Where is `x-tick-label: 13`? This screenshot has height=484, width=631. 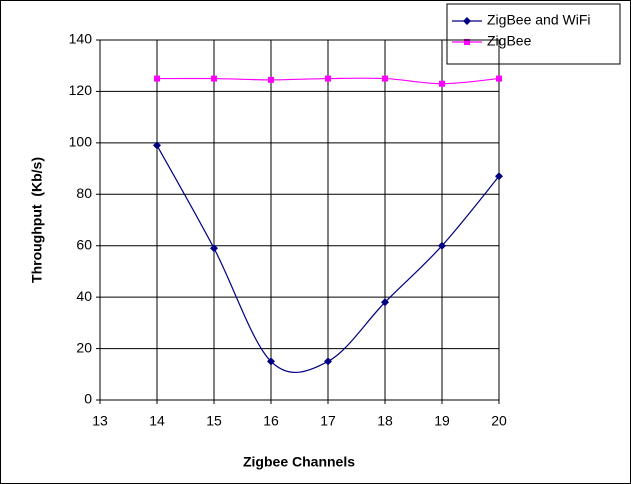 x-tick-label: 13 is located at coordinates (100, 421).